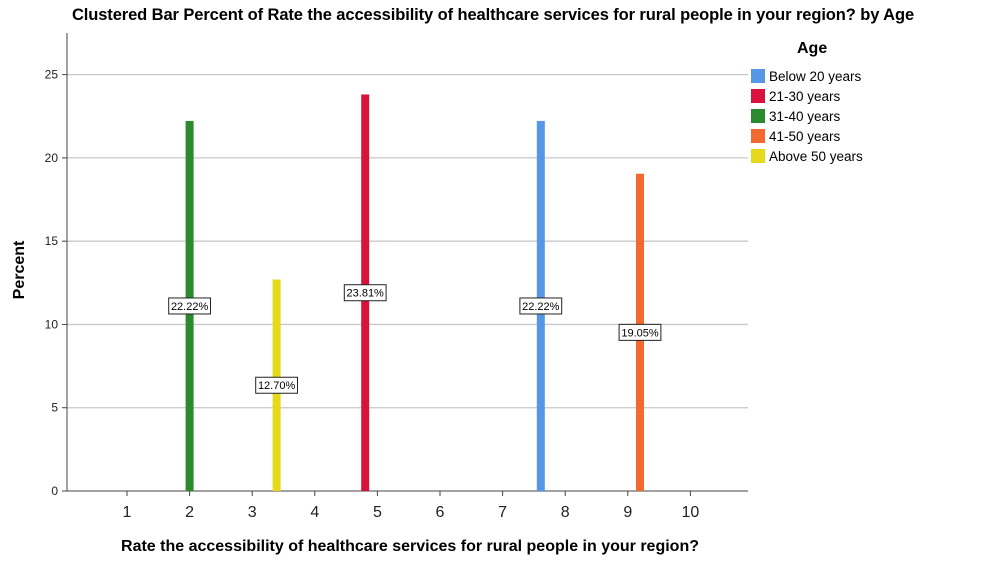  Describe the element at coordinates (440, 512) in the screenshot. I see `x-tick-label: 6` at that location.